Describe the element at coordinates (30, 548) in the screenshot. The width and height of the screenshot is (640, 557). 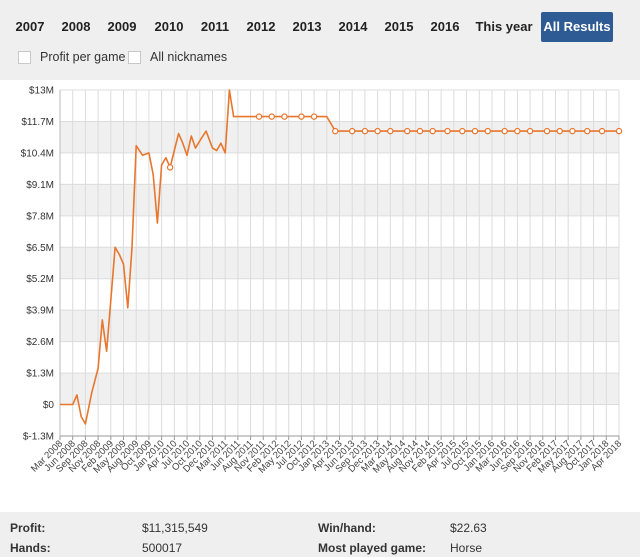
I see `hands-label: Hands:` at that location.